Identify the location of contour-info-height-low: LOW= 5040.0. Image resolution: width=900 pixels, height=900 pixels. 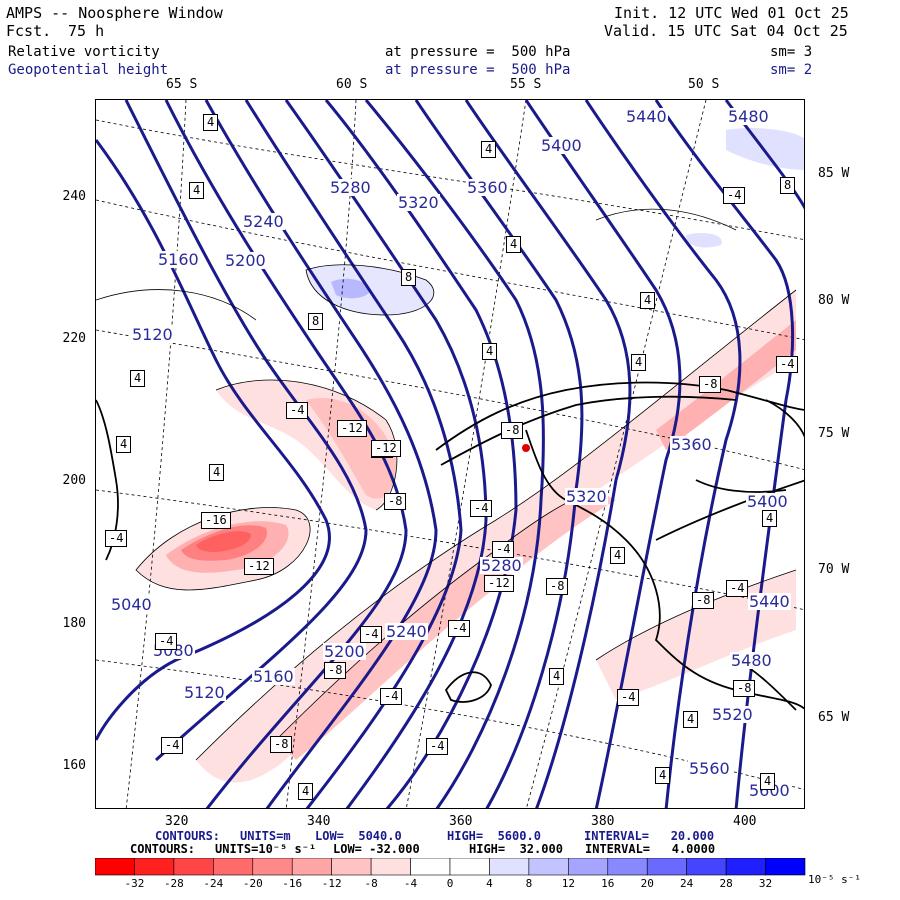
(358, 836).